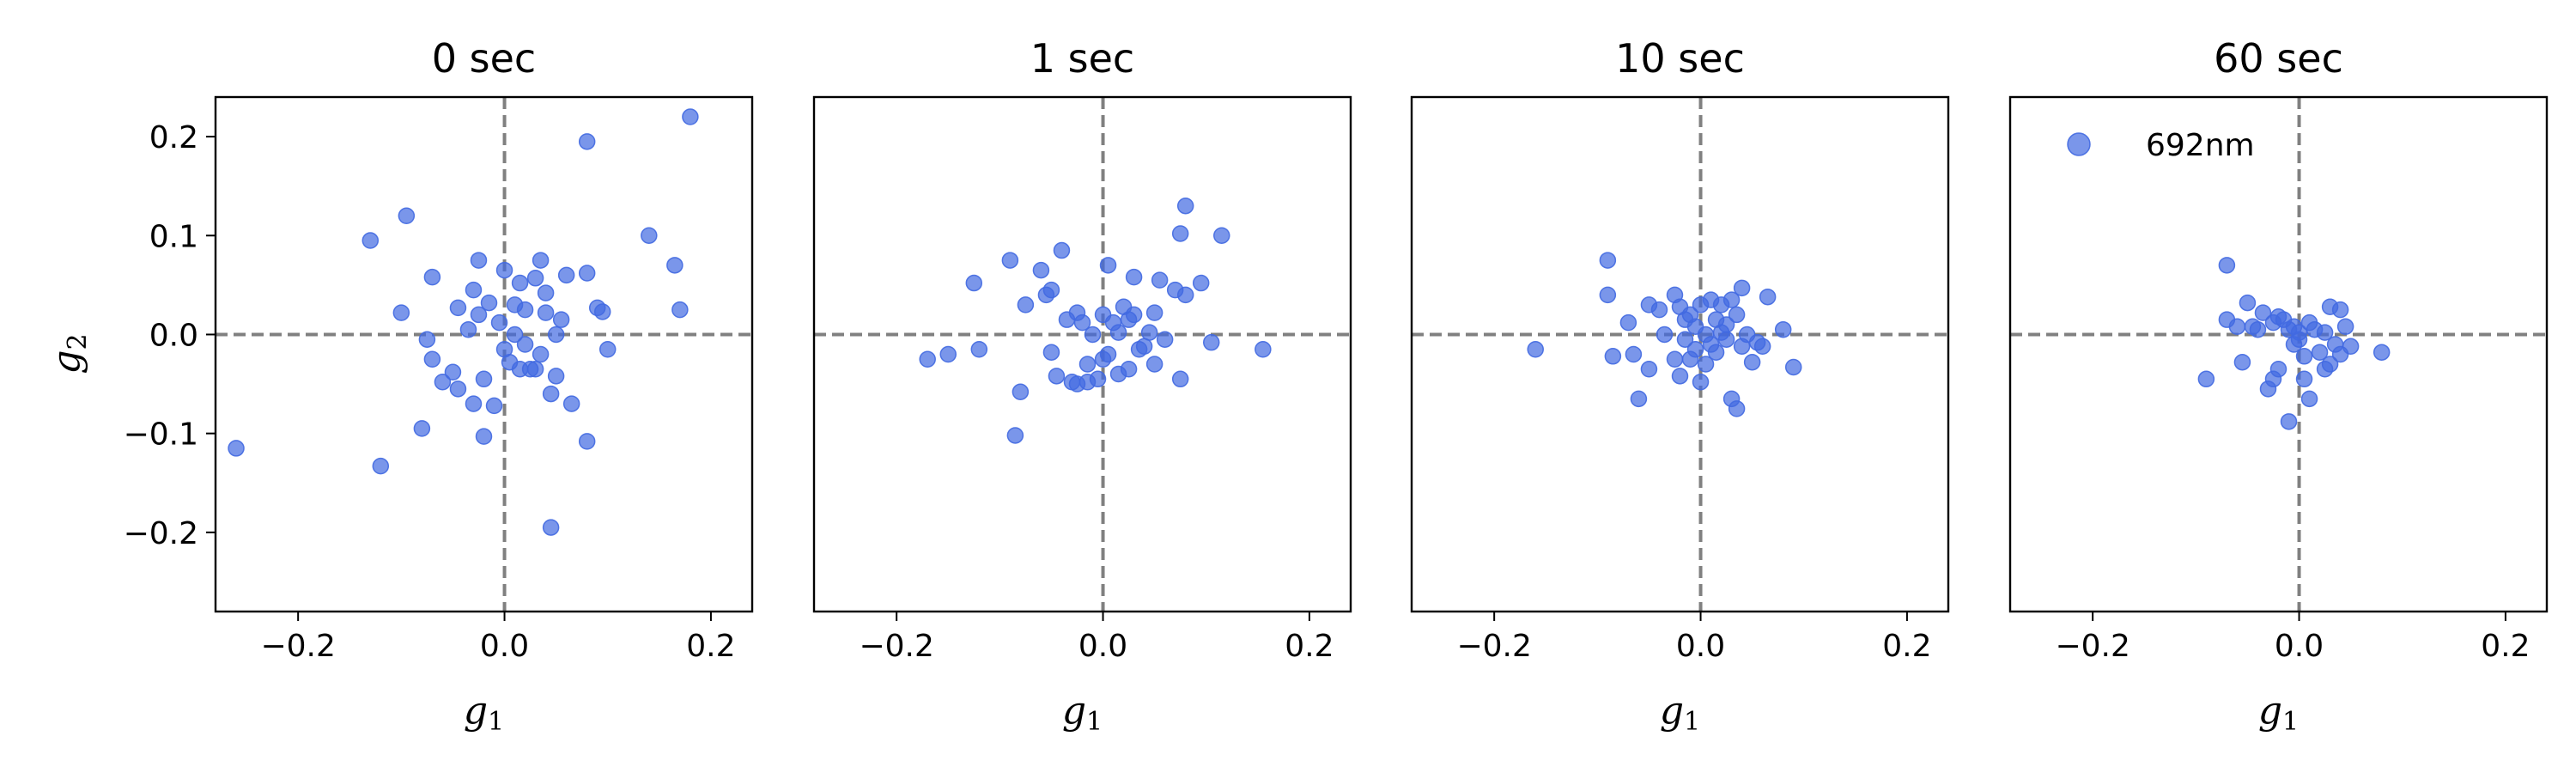 This screenshot has height=773, width=2576. What do you see at coordinates (69, 353) in the screenshot?
I see `y-axis-label: g2` at bounding box center [69, 353].